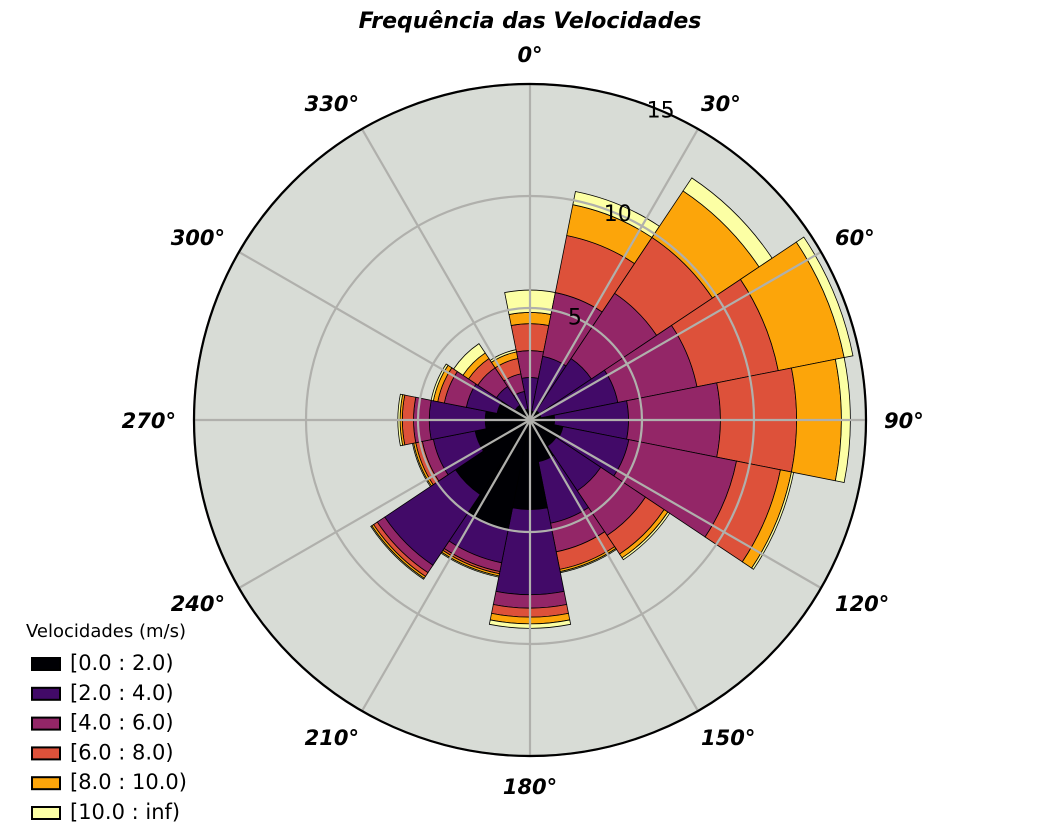 This screenshot has width=1060, height=840. Describe the element at coordinates (904, 421) in the screenshot. I see `angle-label-90: 90°` at that location.